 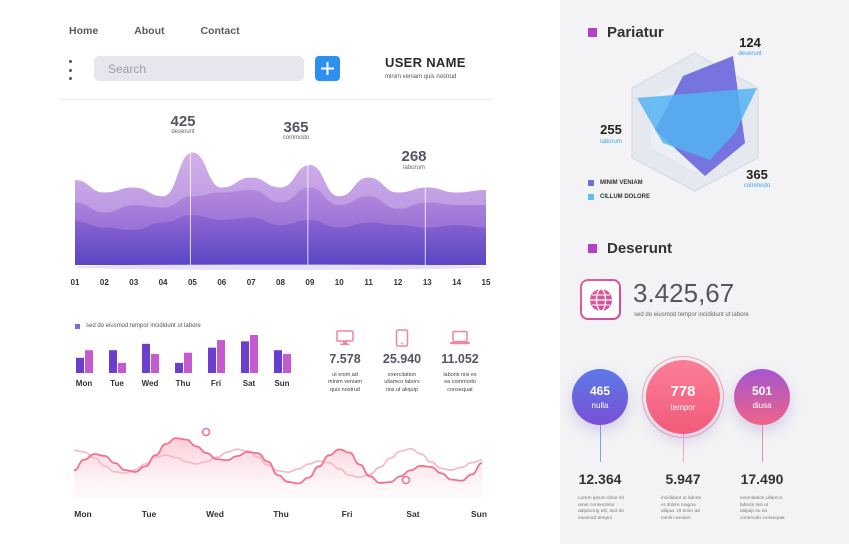 I want to click on x-tick-label: 01, so click(x=75, y=282).